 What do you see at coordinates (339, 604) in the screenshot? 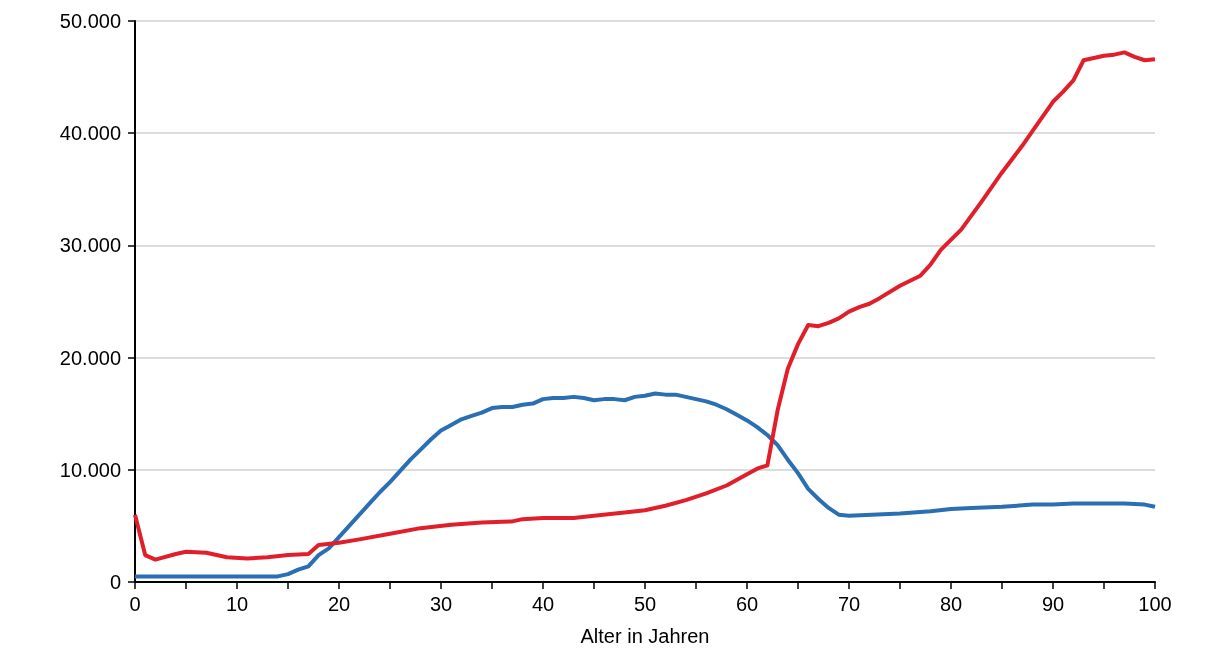
I see `x-tick-label: 20` at bounding box center [339, 604].